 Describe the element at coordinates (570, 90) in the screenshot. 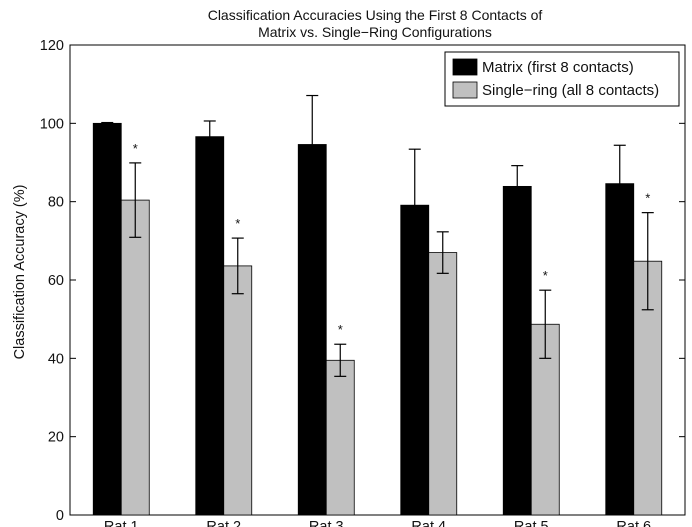

I see `legend-label: Single−ring (all 8 contacts)` at that location.